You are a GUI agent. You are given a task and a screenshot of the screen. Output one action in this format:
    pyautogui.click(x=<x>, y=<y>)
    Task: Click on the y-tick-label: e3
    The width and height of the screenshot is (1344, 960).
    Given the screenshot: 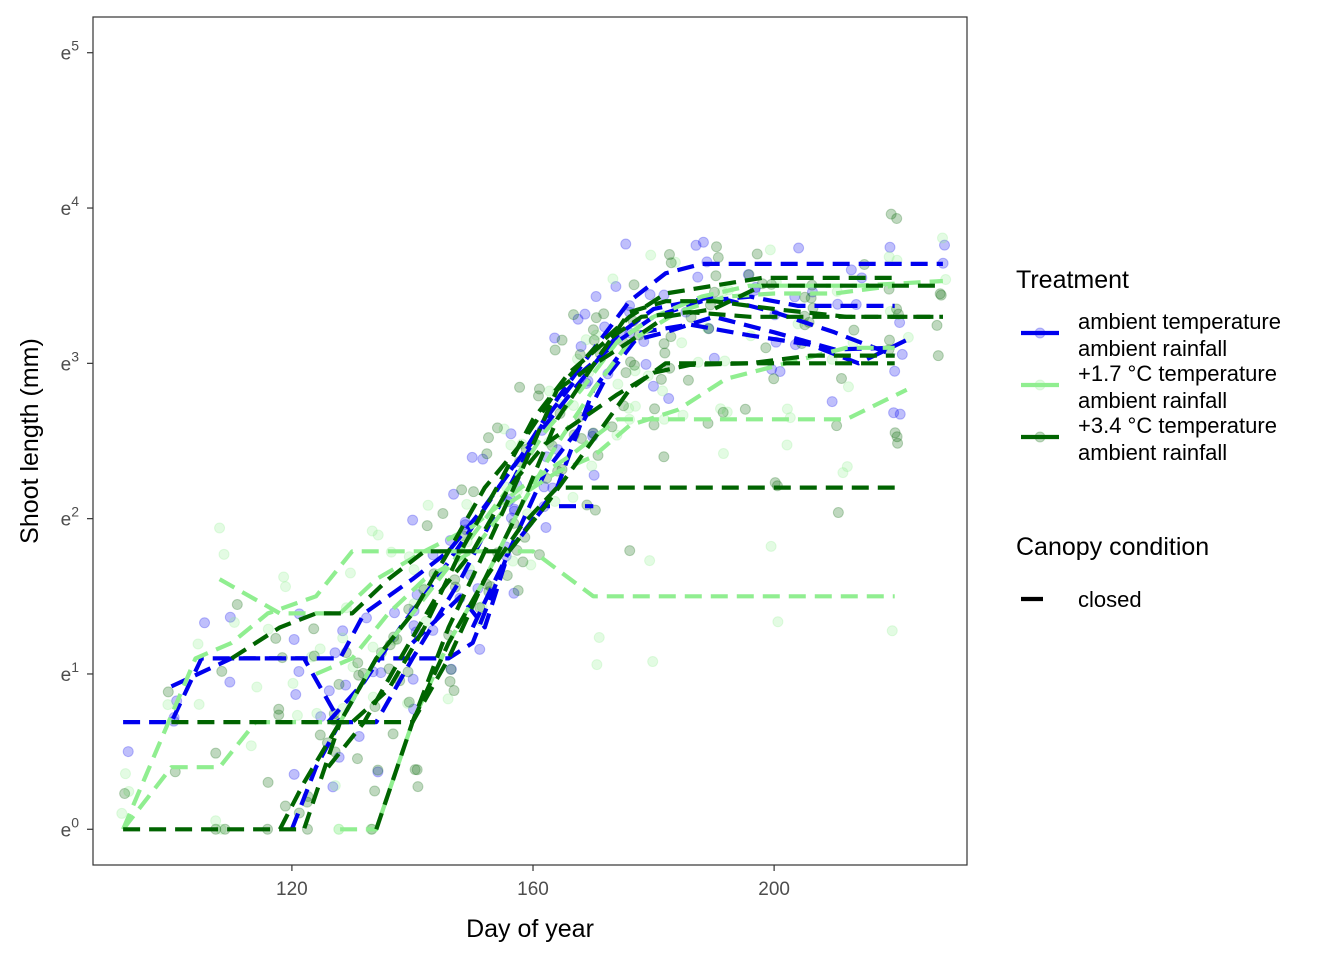 What is the action you would take?
    pyautogui.click(x=70, y=361)
    